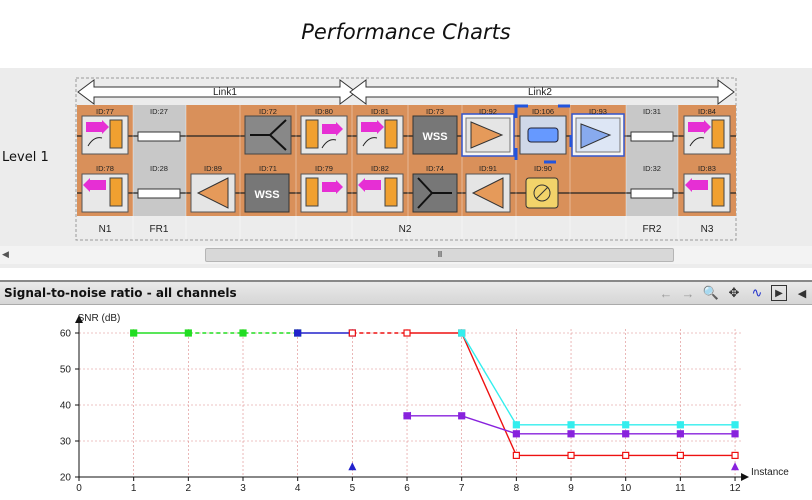 The image size is (812, 500). I want to click on id-label: ID:91, so click(488, 168).